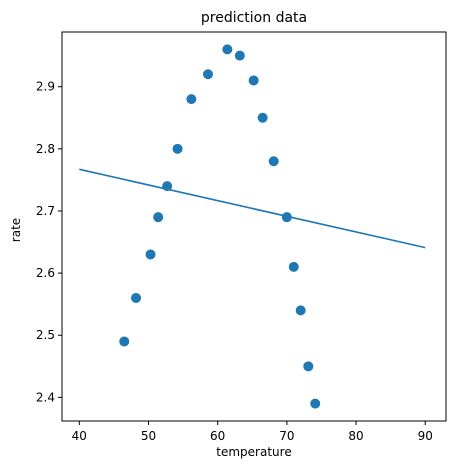 The image size is (458, 468). I want to click on chart-title: prediction data, so click(254, 18).